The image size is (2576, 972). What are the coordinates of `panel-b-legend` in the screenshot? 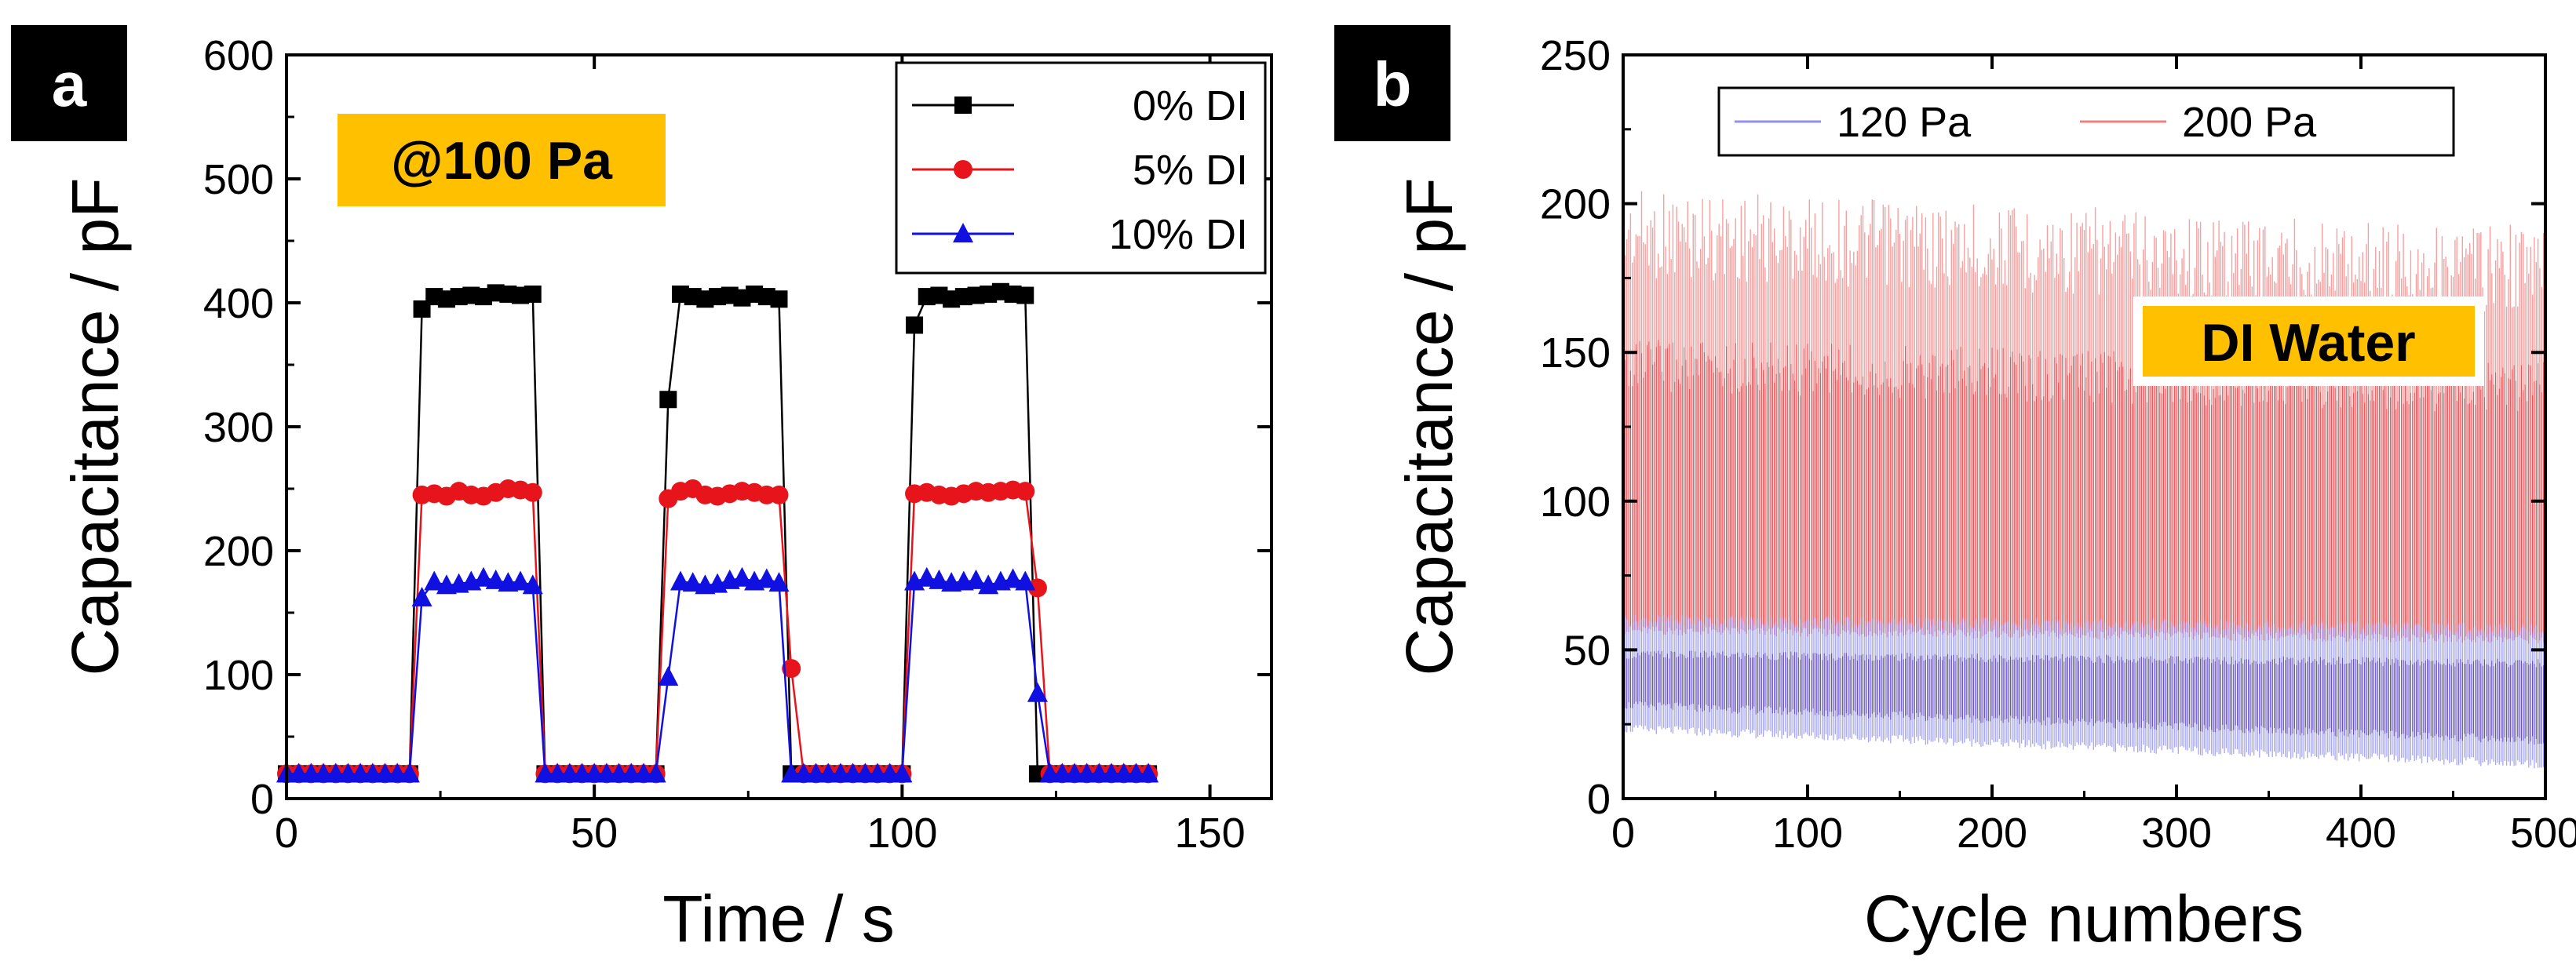 It's located at (2086, 121).